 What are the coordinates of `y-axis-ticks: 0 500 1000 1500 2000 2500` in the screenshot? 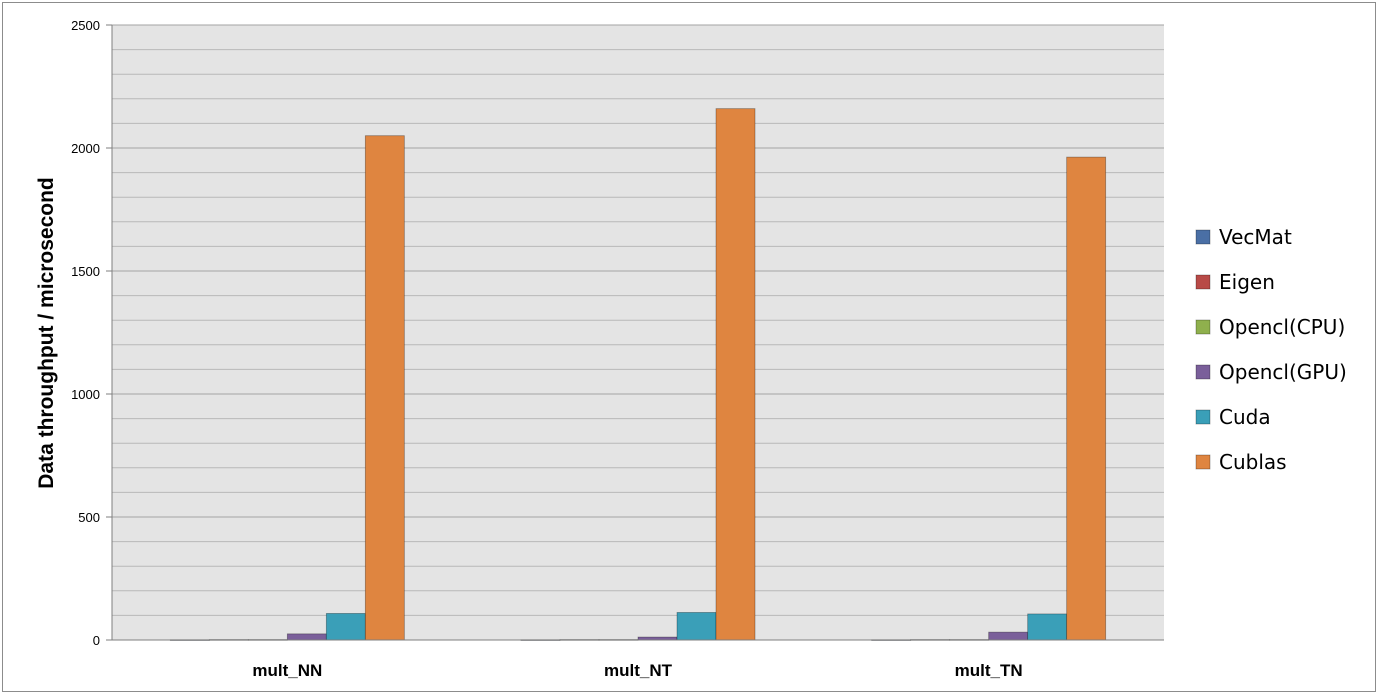 It's located at (91, 333).